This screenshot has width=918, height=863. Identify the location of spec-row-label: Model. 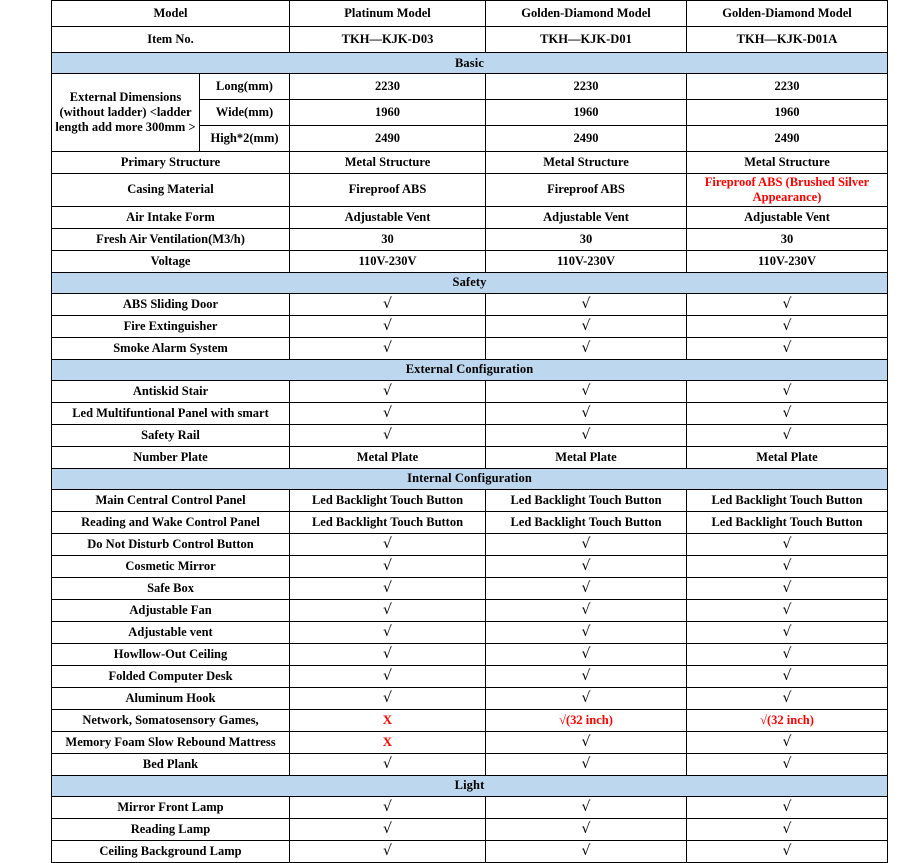
(170, 13).